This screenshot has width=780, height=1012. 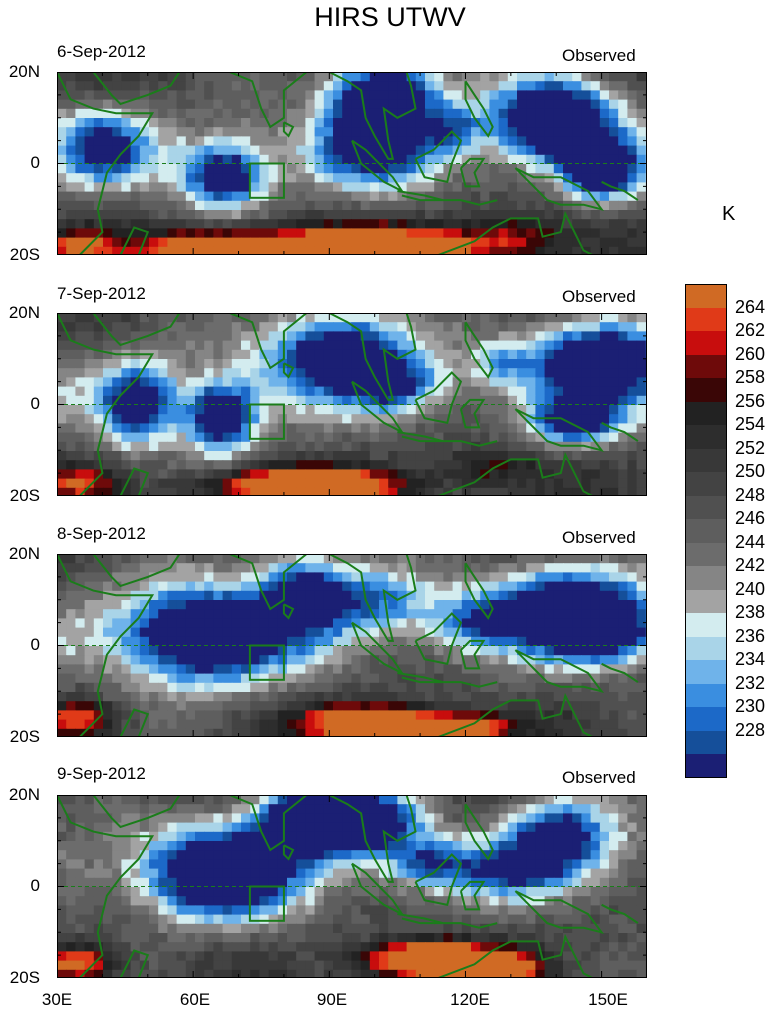 I want to click on colorbar-tick-label: 228, so click(x=750, y=729).